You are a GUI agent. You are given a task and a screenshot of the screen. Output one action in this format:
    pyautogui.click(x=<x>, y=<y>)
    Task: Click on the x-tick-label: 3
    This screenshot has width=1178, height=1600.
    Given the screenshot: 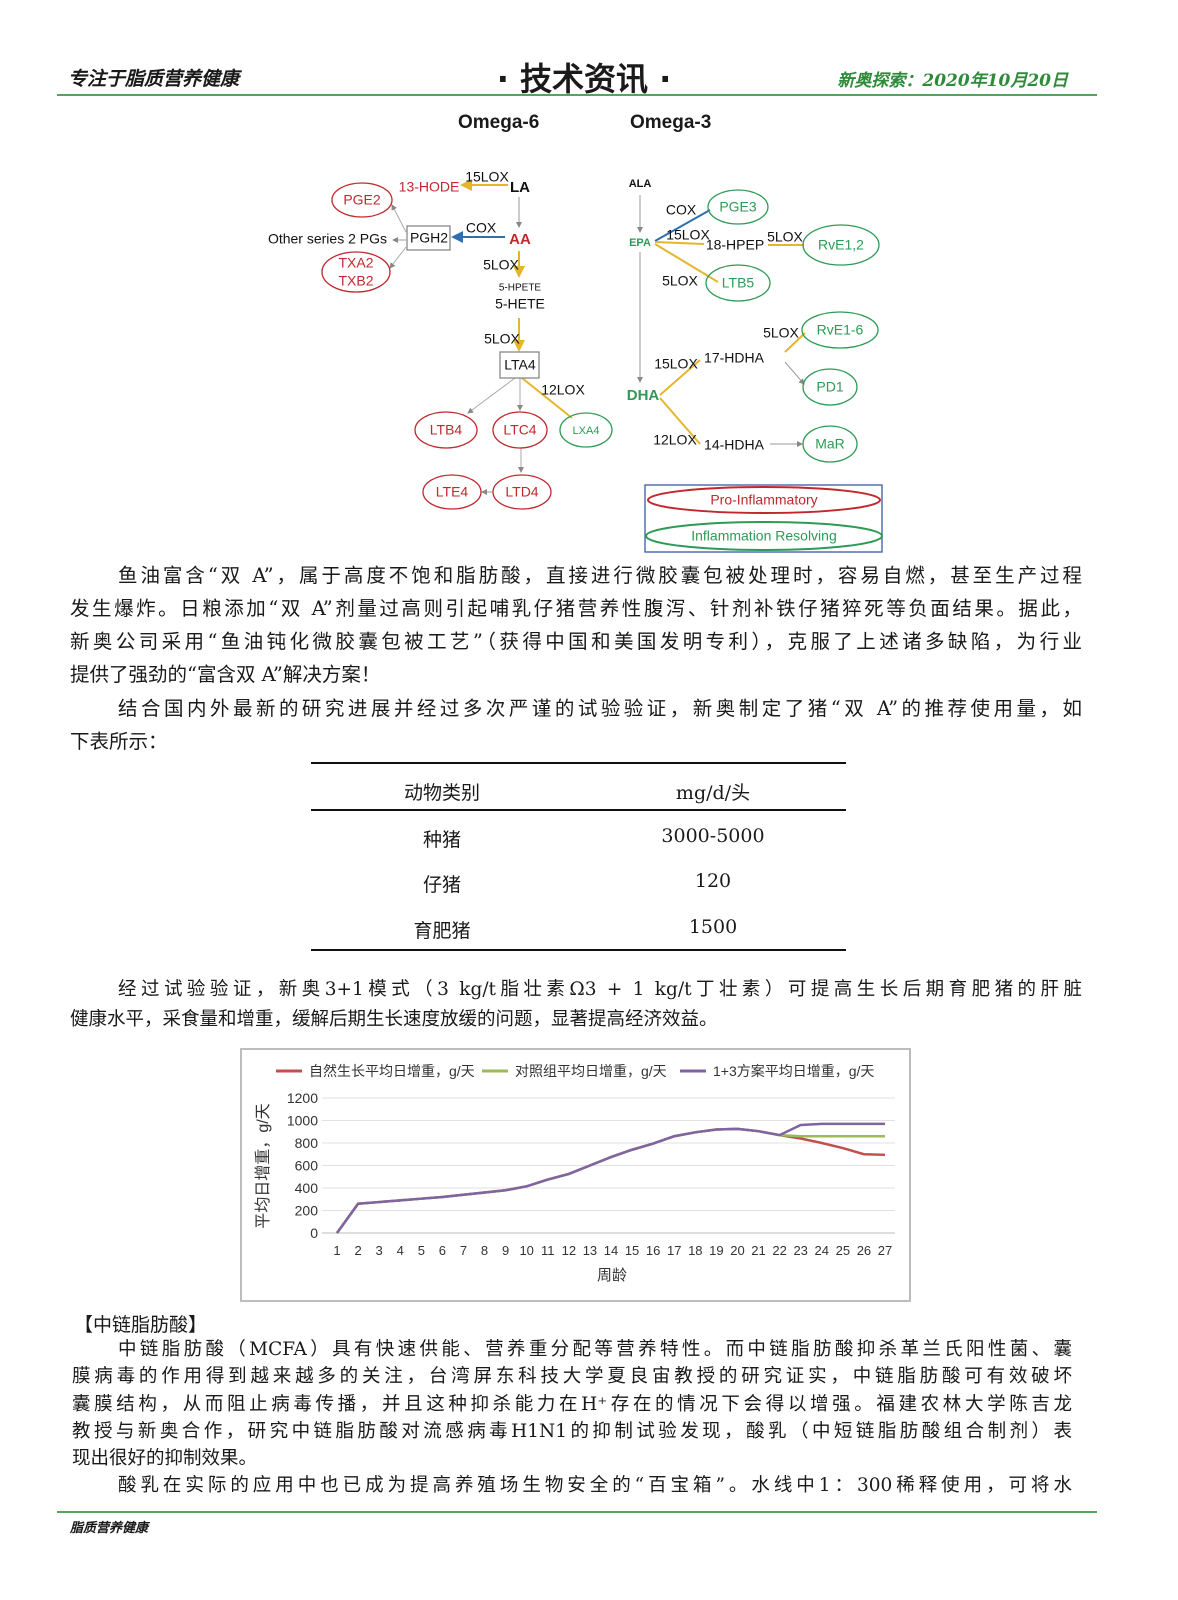 What is the action you would take?
    pyautogui.click(x=379, y=1250)
    